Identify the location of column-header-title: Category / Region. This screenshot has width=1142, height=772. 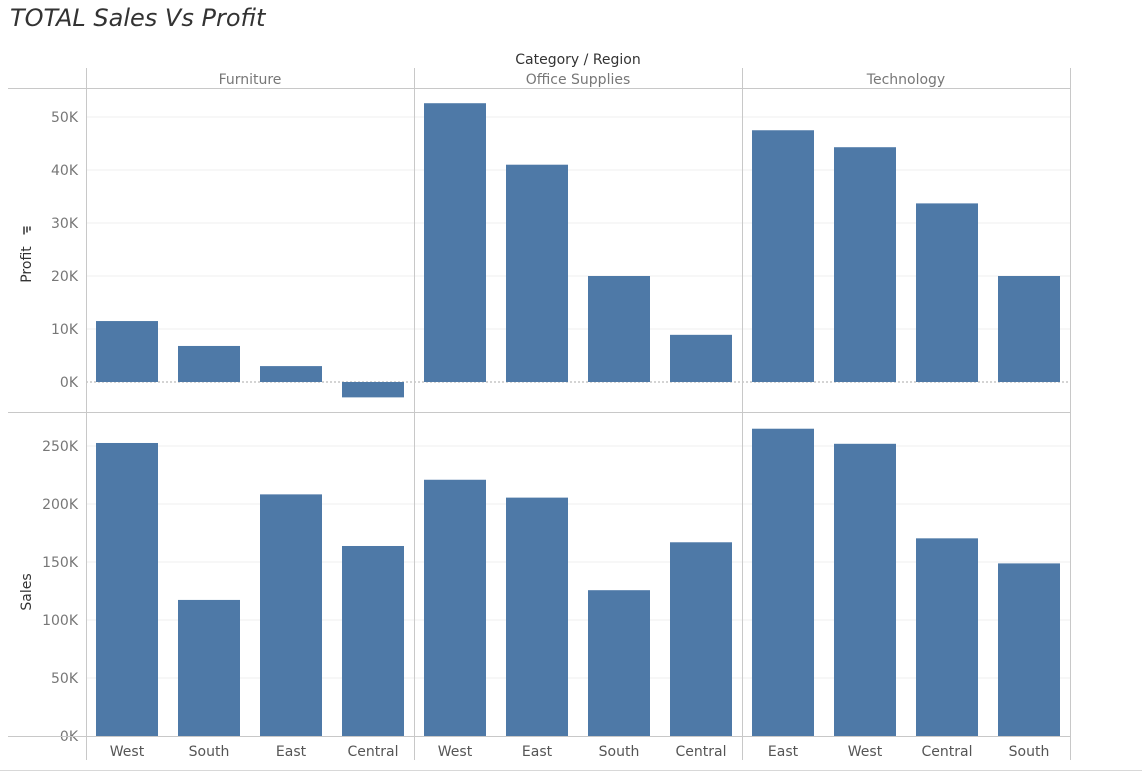
(578, 60).